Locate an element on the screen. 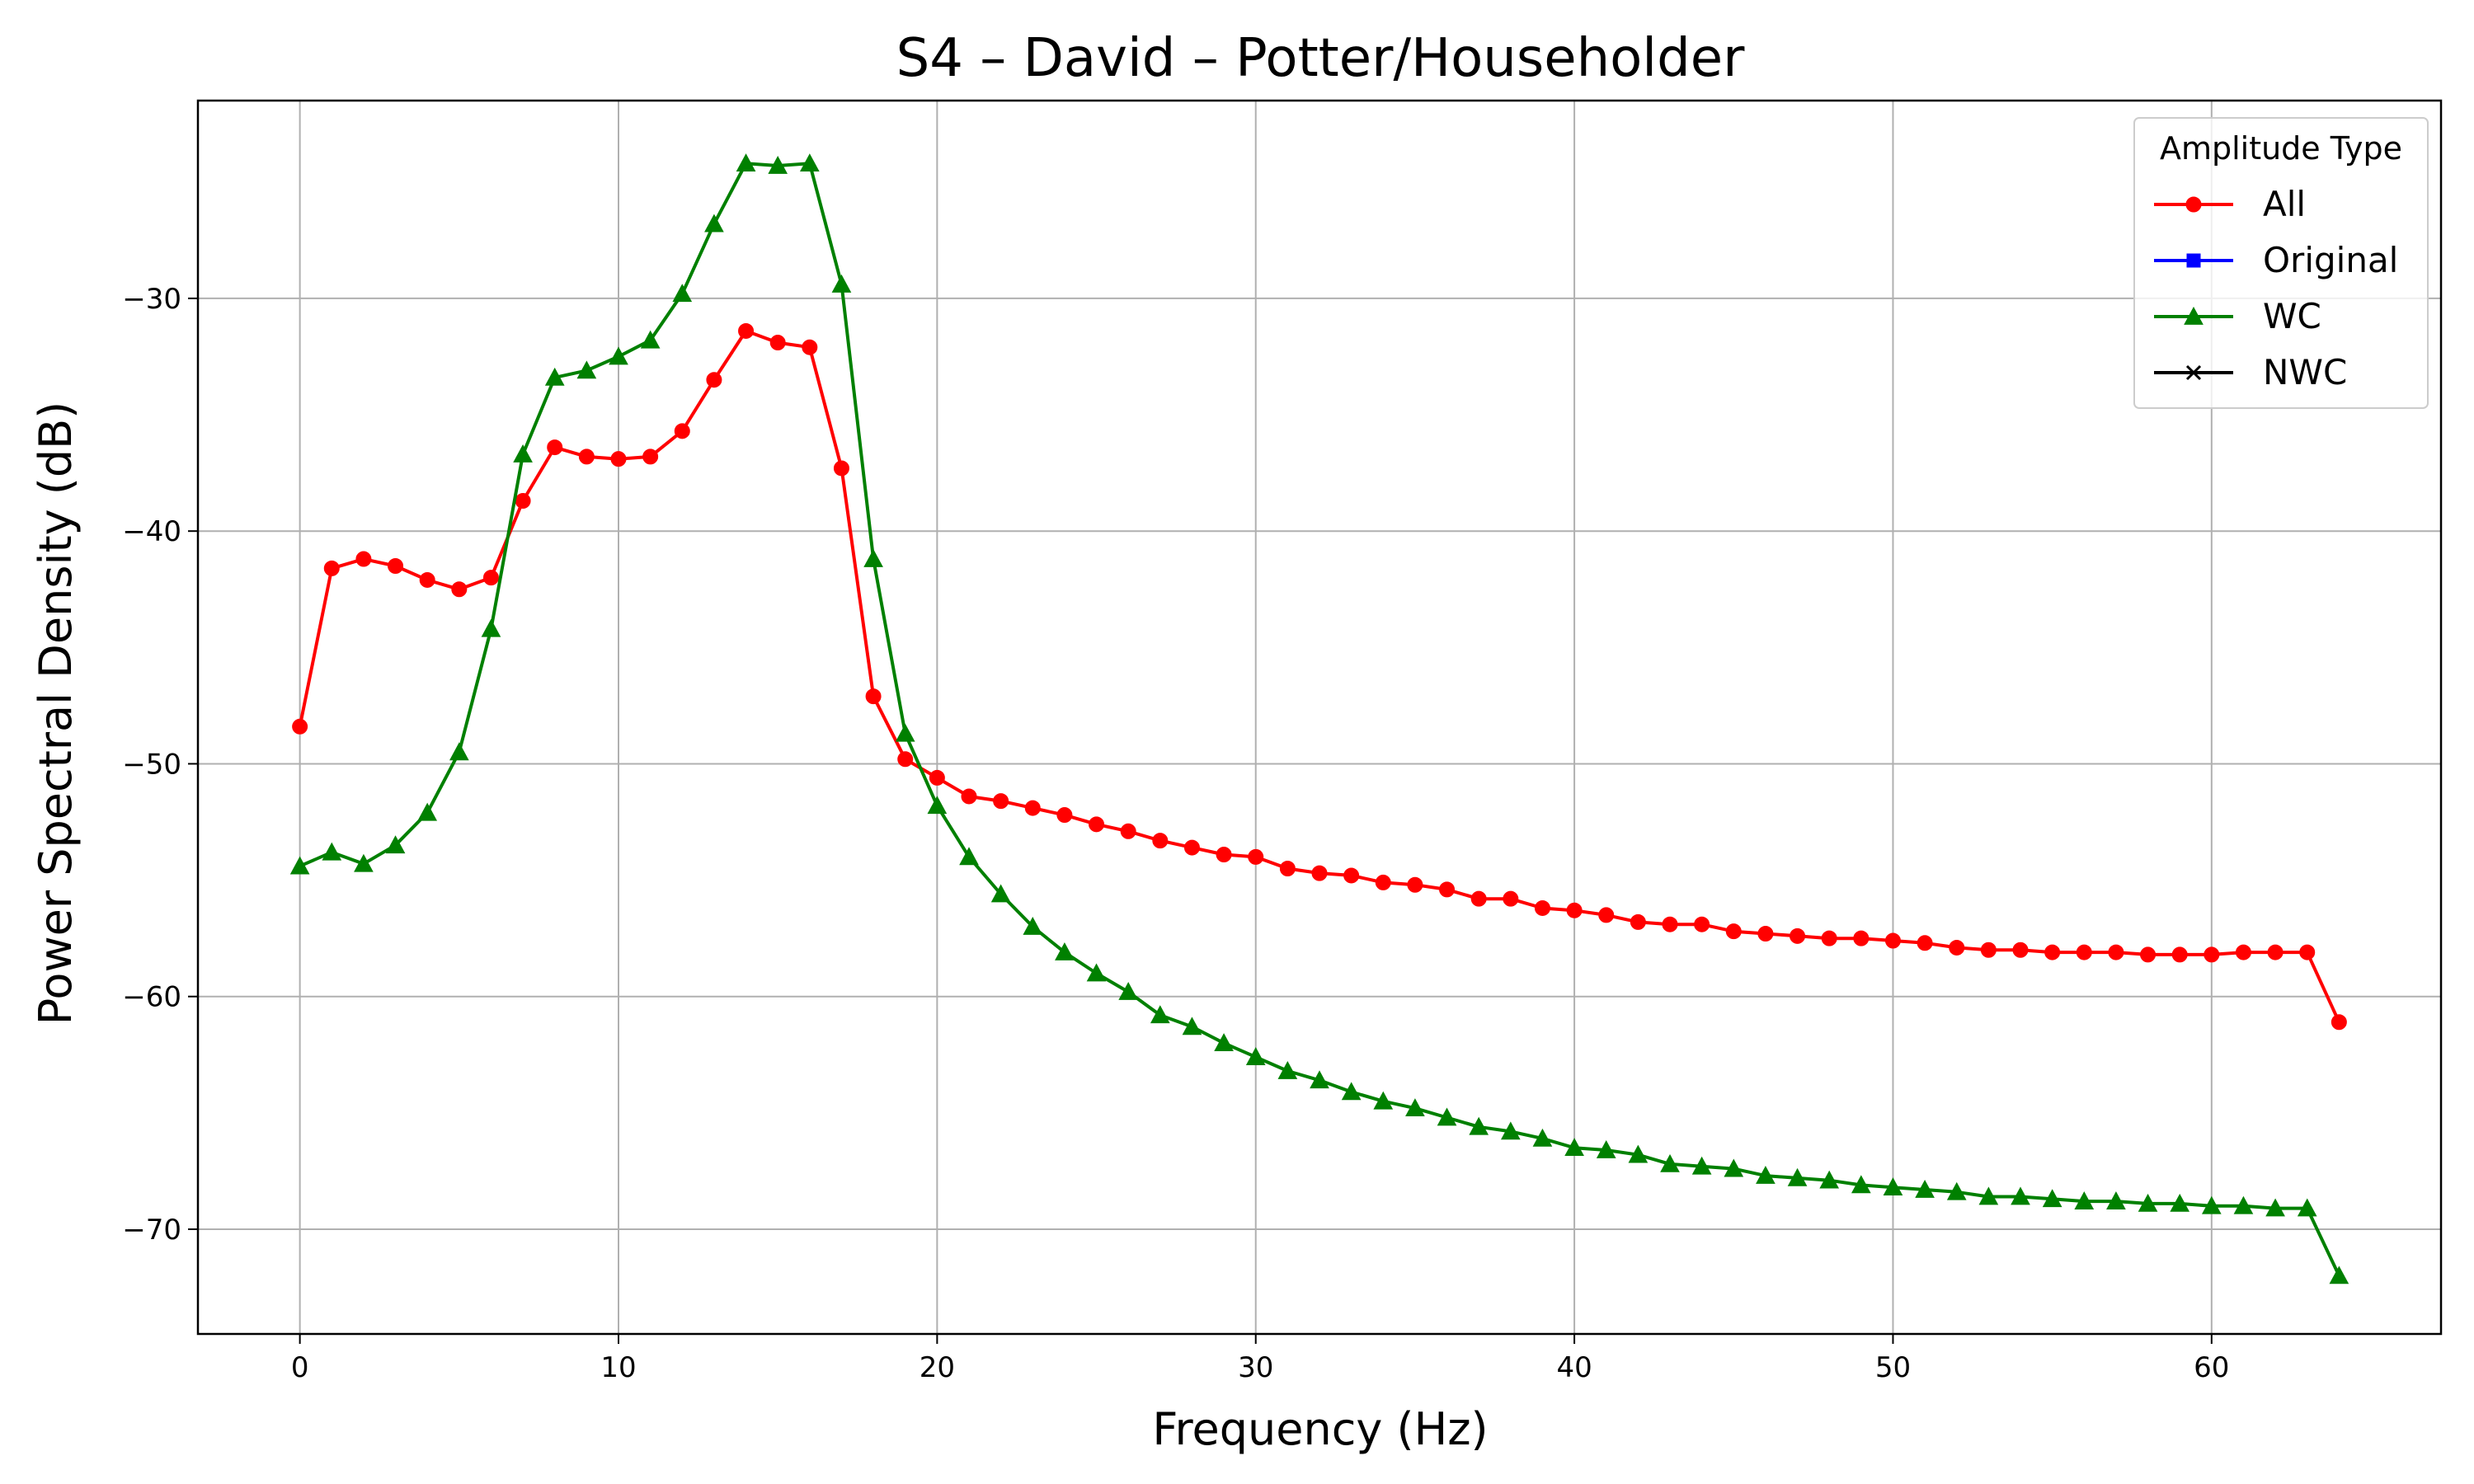 The image size is (2474, 1484). legend-marker-wc is located at coordinates (2194, 315).